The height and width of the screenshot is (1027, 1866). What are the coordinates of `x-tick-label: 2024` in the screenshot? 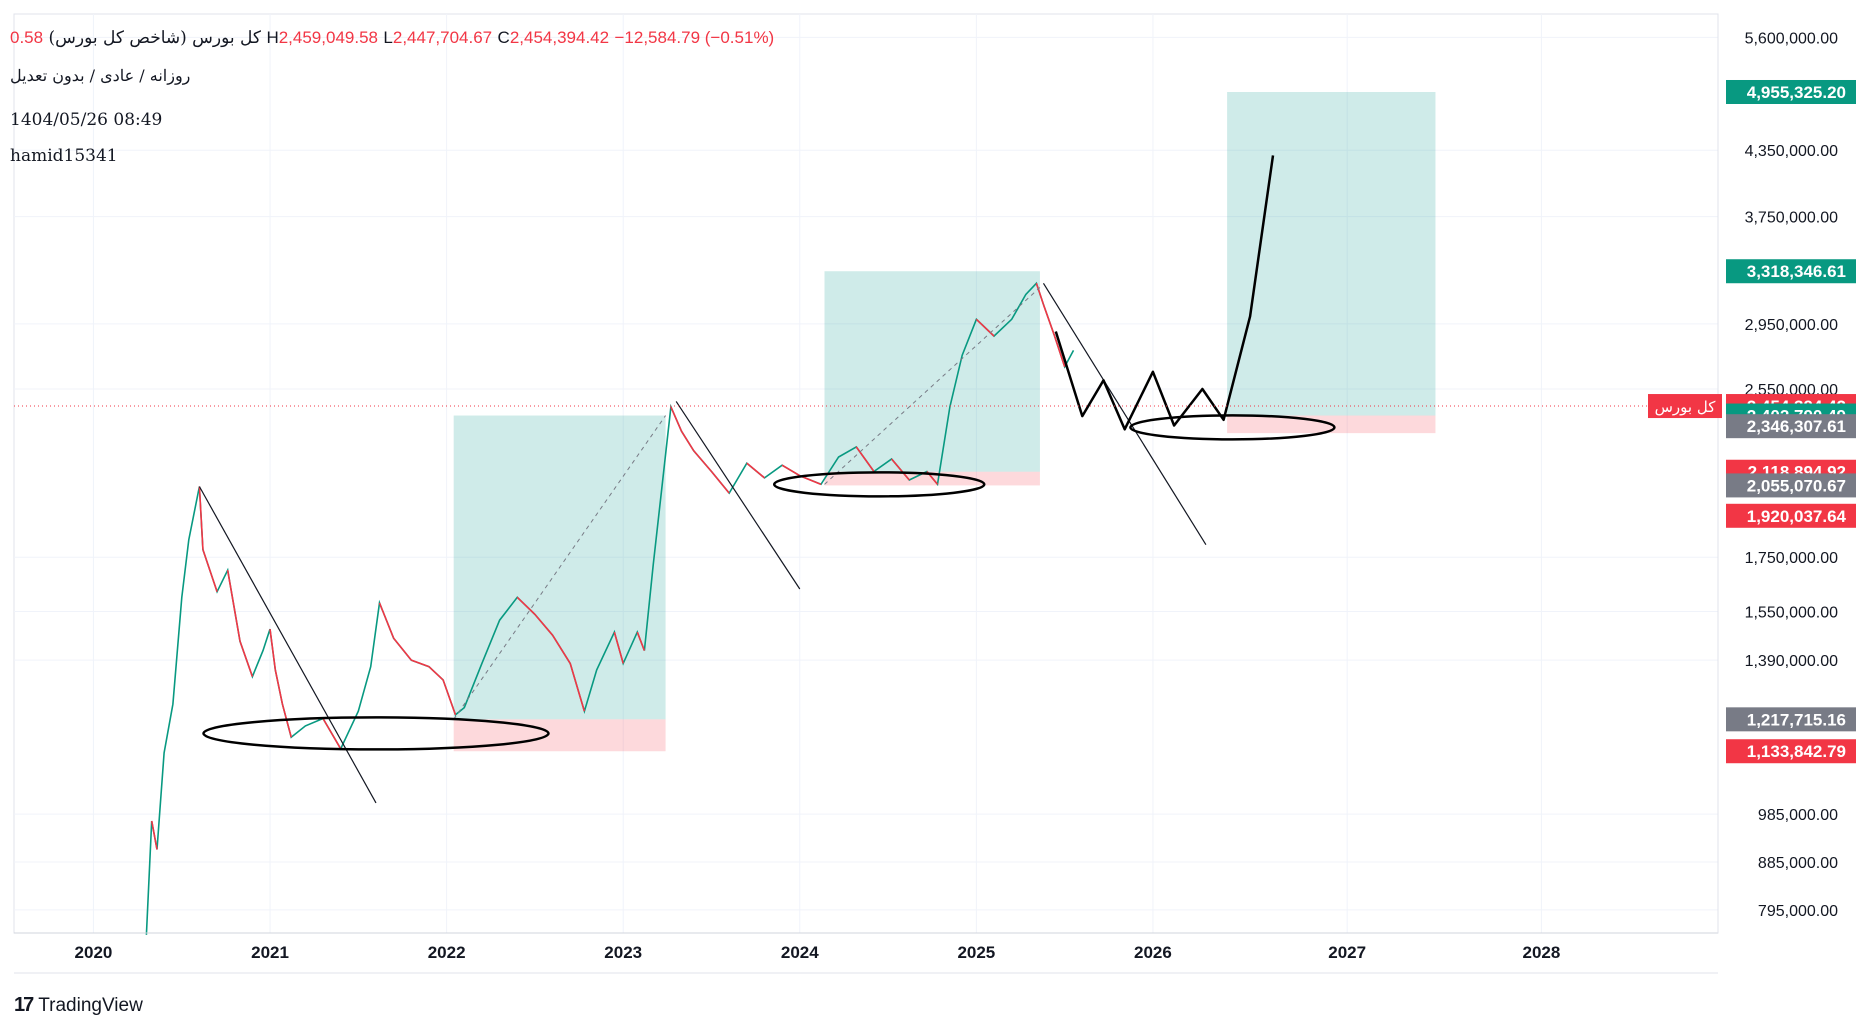 It's located at (800, 952).